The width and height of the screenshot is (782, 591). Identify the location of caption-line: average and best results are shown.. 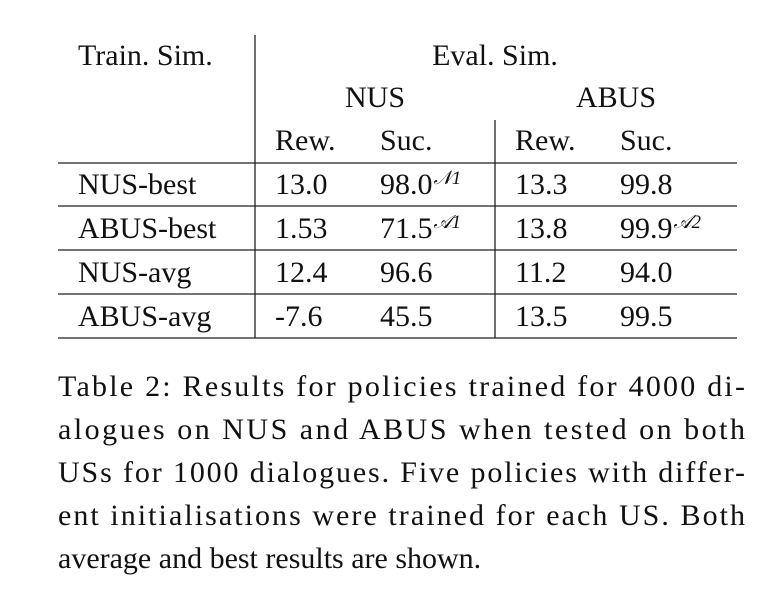
(269, 558).